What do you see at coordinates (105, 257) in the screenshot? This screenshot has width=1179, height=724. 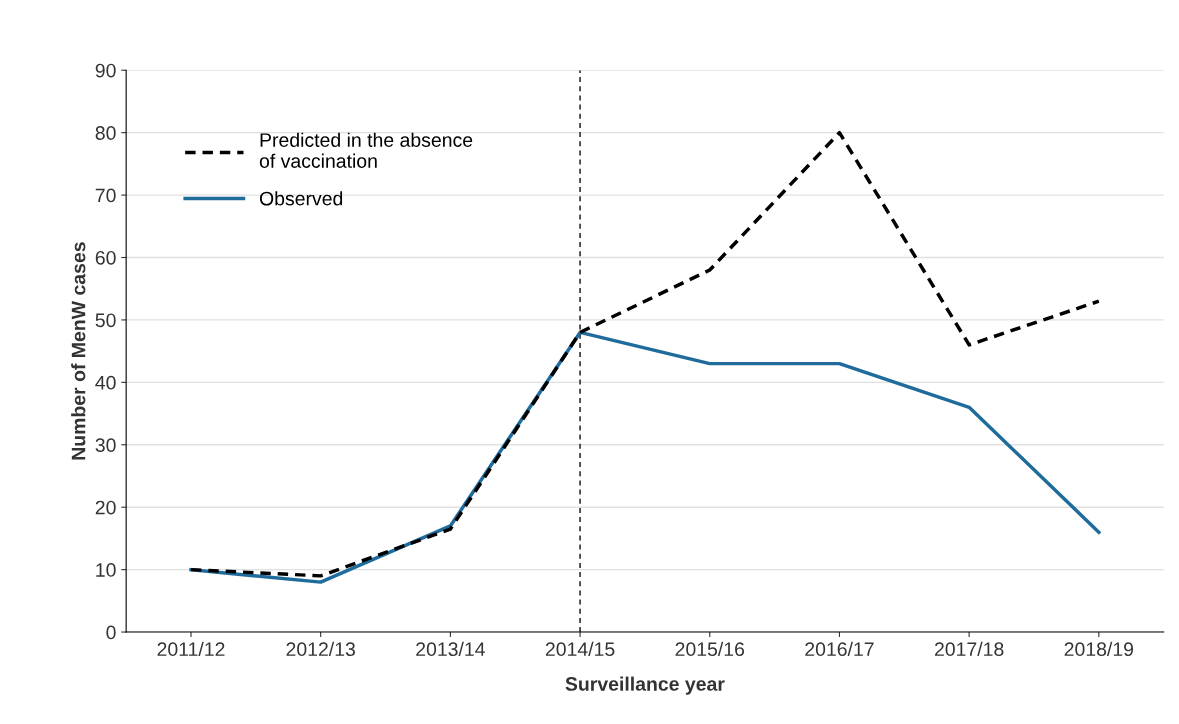 I see `y-tick-label: 60` at bounding box center [105, 257].